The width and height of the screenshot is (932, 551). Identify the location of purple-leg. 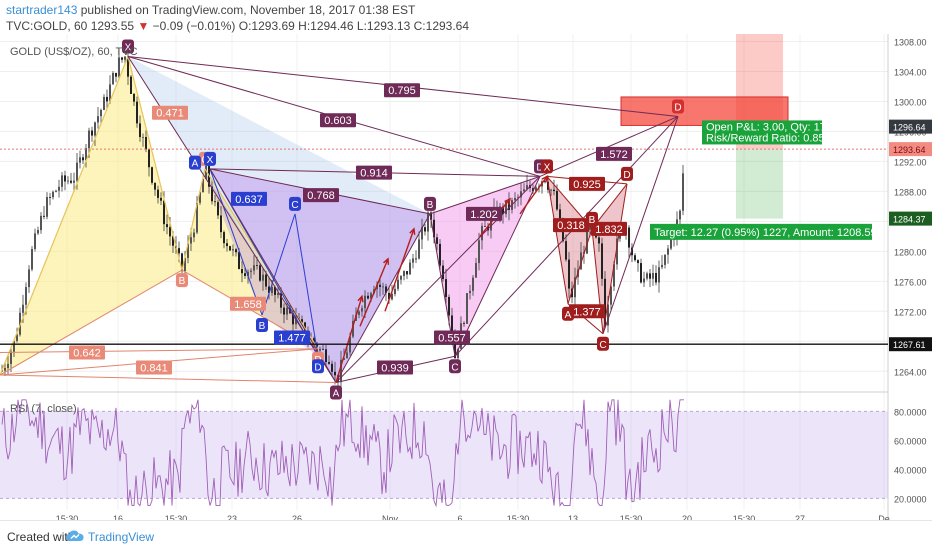
(609, 146).